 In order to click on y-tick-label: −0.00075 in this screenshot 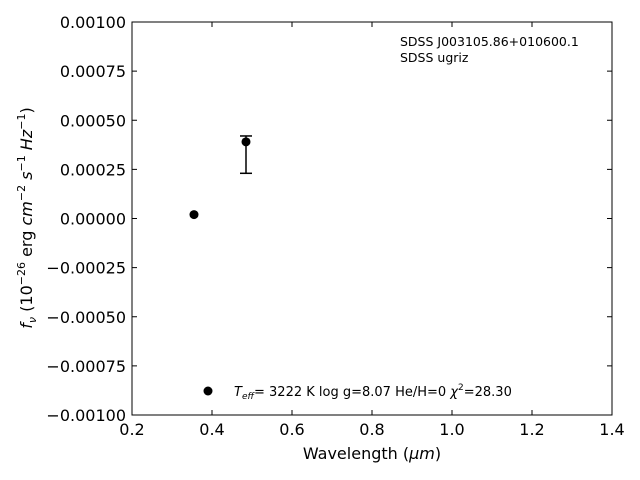, I will do `click(86, 366)`.